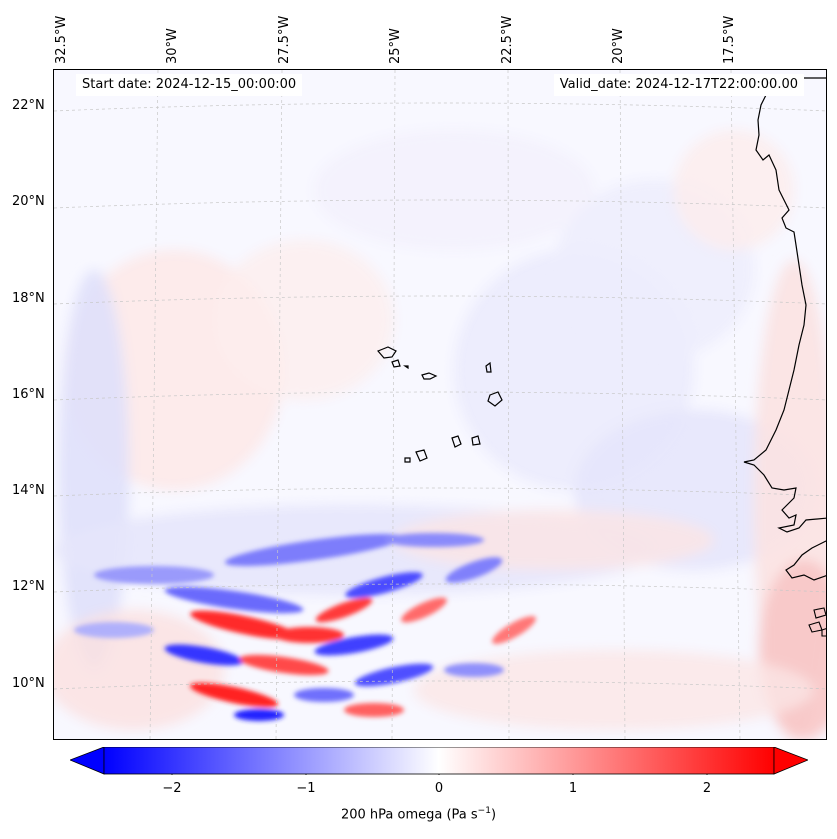  What do you see at coordinates (507, 39) in the screenshot?
I see `lon-label-22-5w: 22.5°W` at bounding box center [507, 39].